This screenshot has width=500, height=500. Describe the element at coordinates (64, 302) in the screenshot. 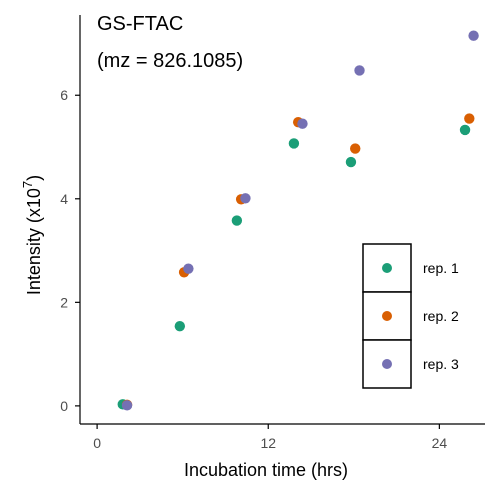

I see `y-tick-label: 2` at that location.